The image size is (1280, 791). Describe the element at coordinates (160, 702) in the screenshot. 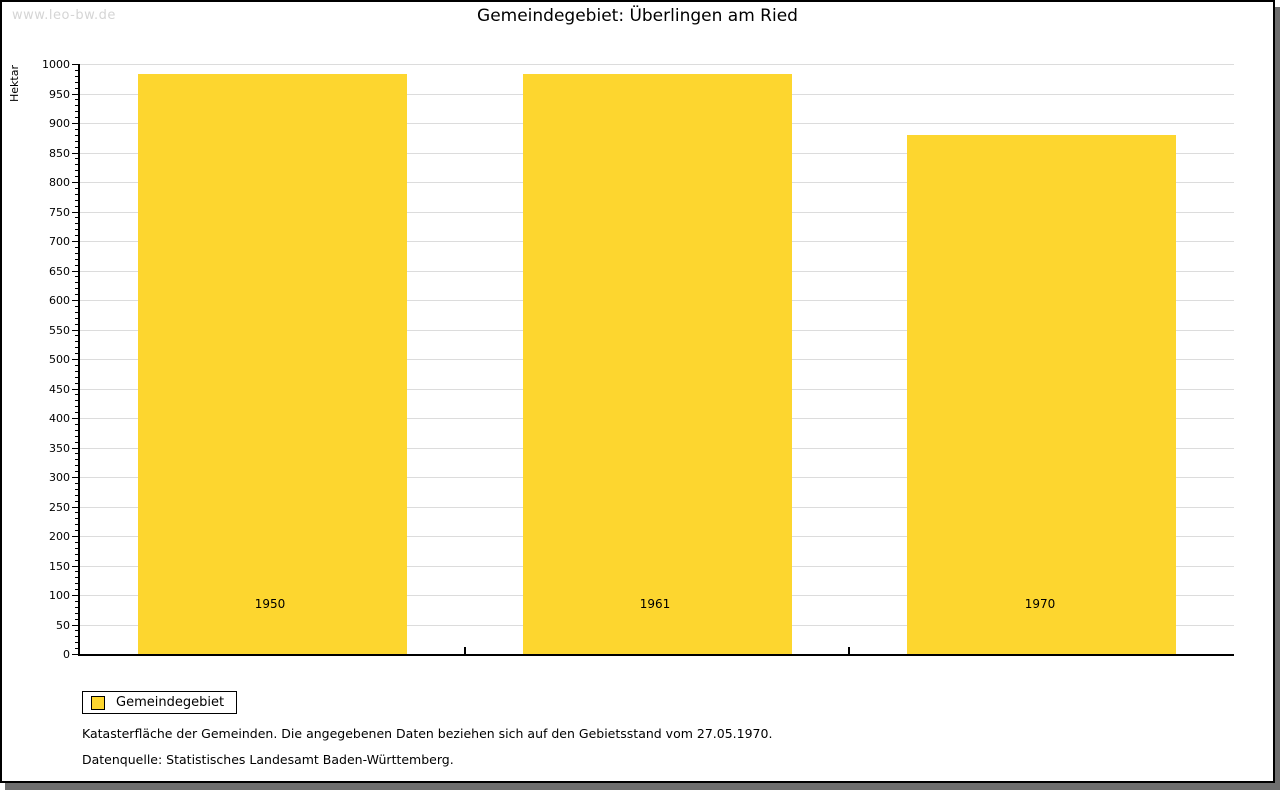

I see `legend: Gemeindegebiet` at that location.